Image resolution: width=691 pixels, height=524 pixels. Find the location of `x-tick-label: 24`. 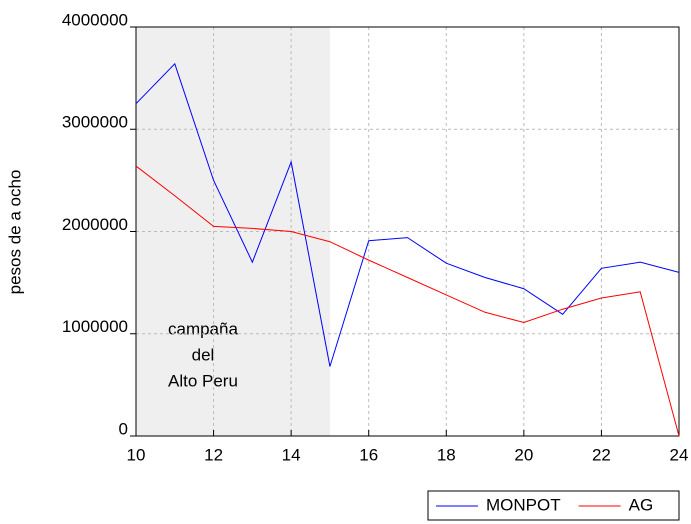

x-tick-label: 24 is located at coordinates (679, 454).